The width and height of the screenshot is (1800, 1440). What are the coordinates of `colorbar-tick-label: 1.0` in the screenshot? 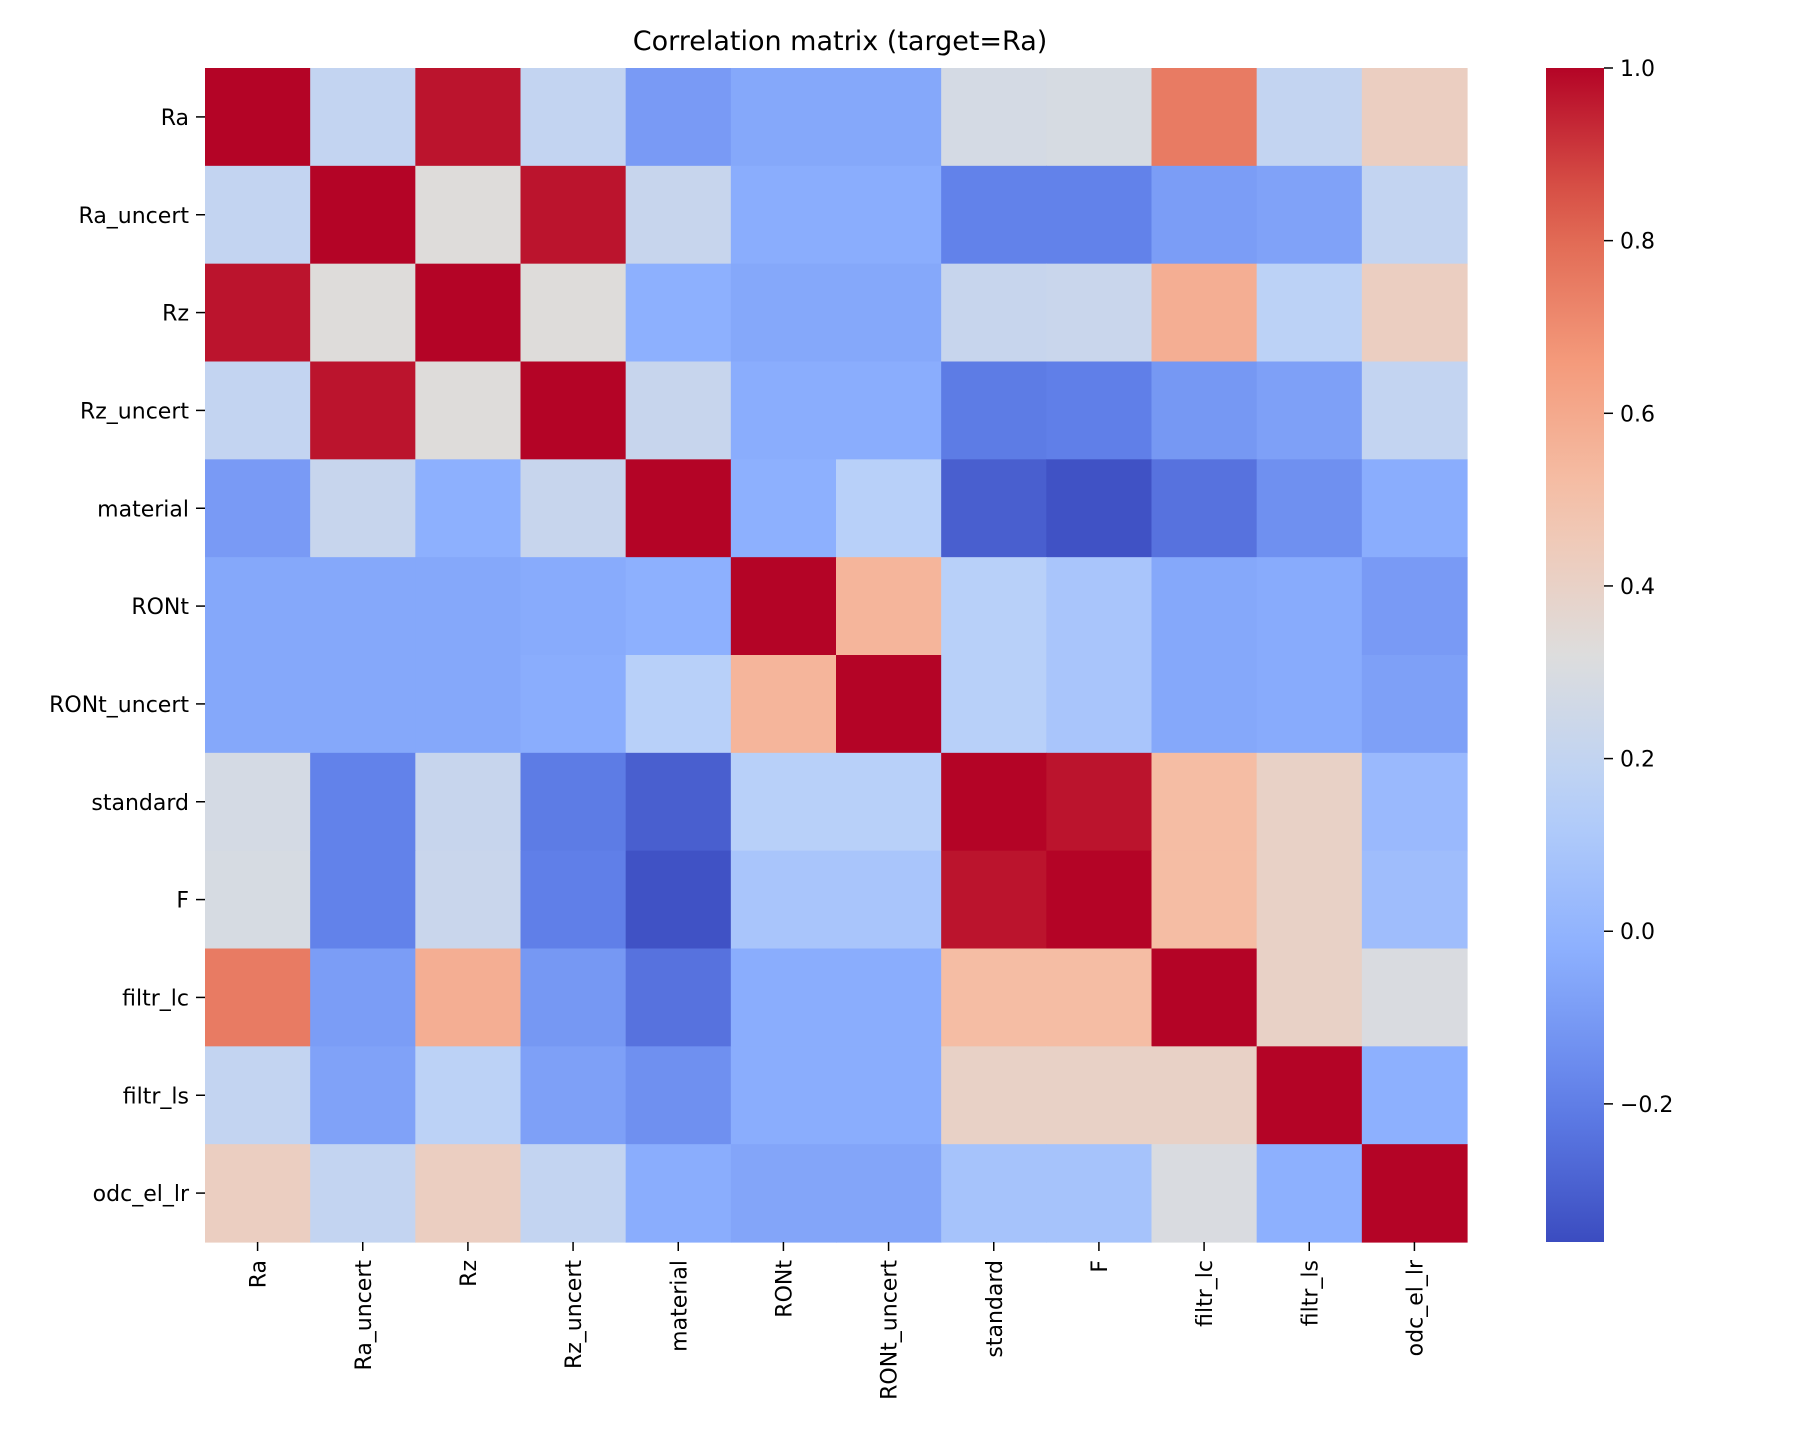 It's located at (1637, 69).